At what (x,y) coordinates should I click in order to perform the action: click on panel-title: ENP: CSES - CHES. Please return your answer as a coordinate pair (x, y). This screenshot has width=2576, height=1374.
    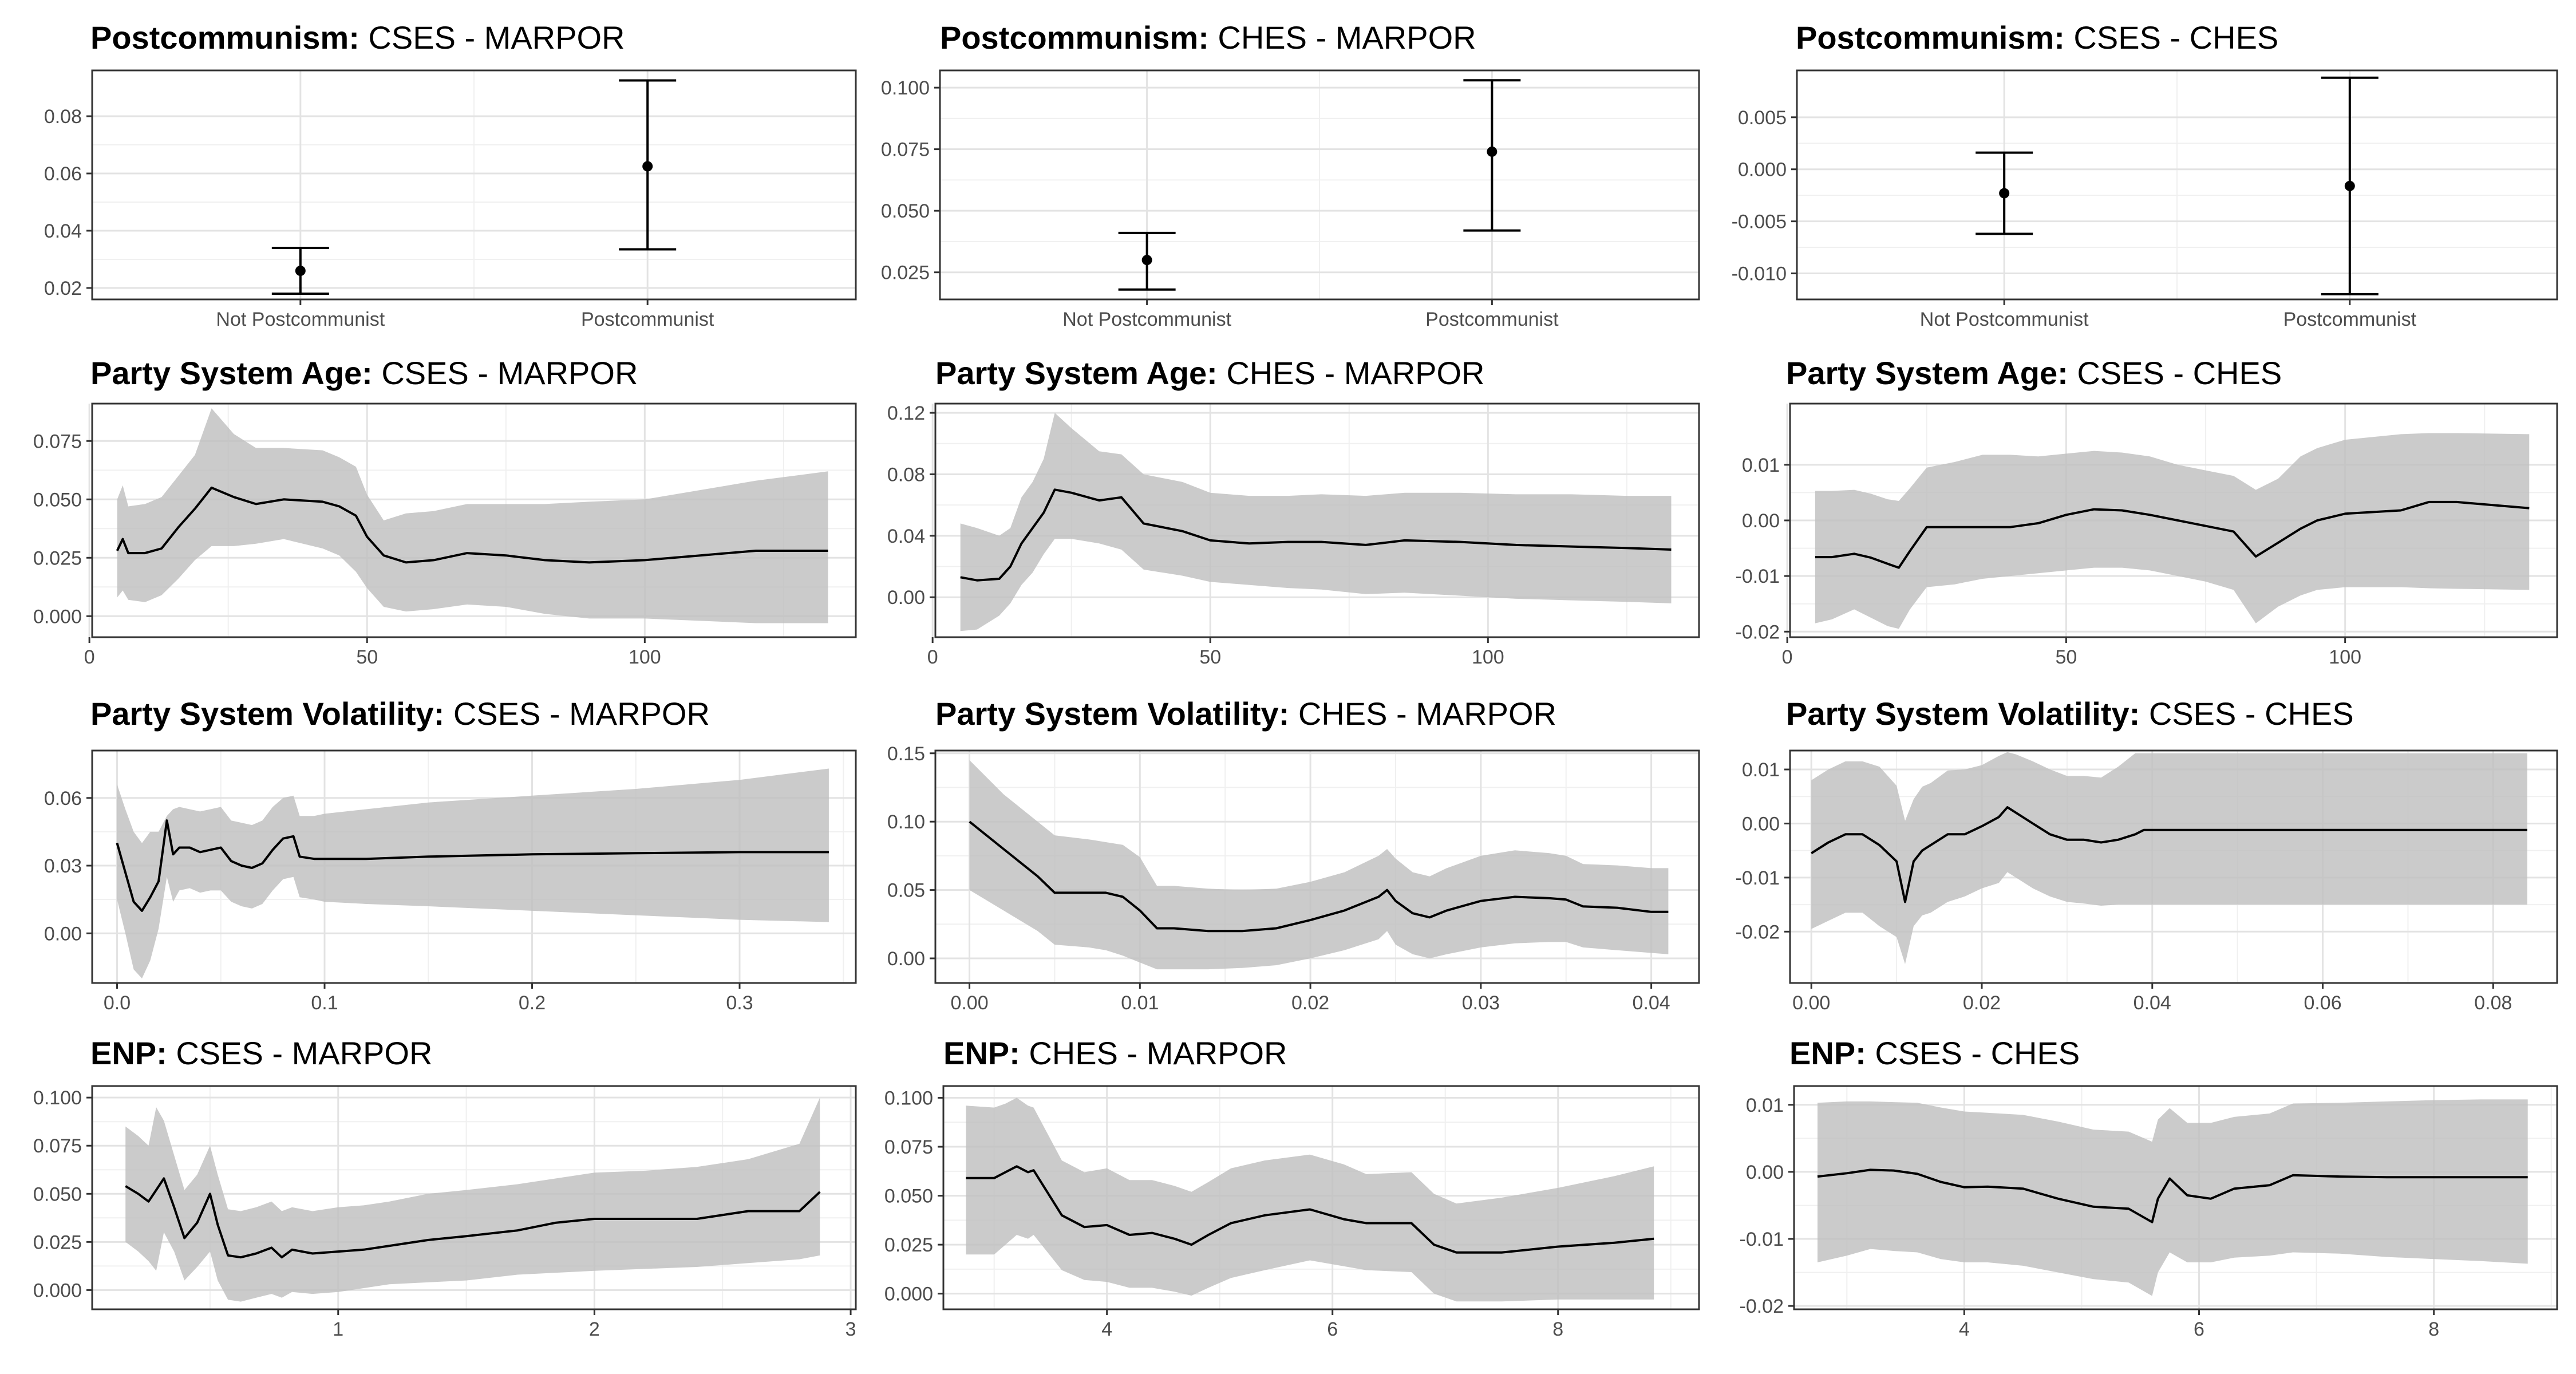
    Looking at the image, I should click on (1934, 1053).